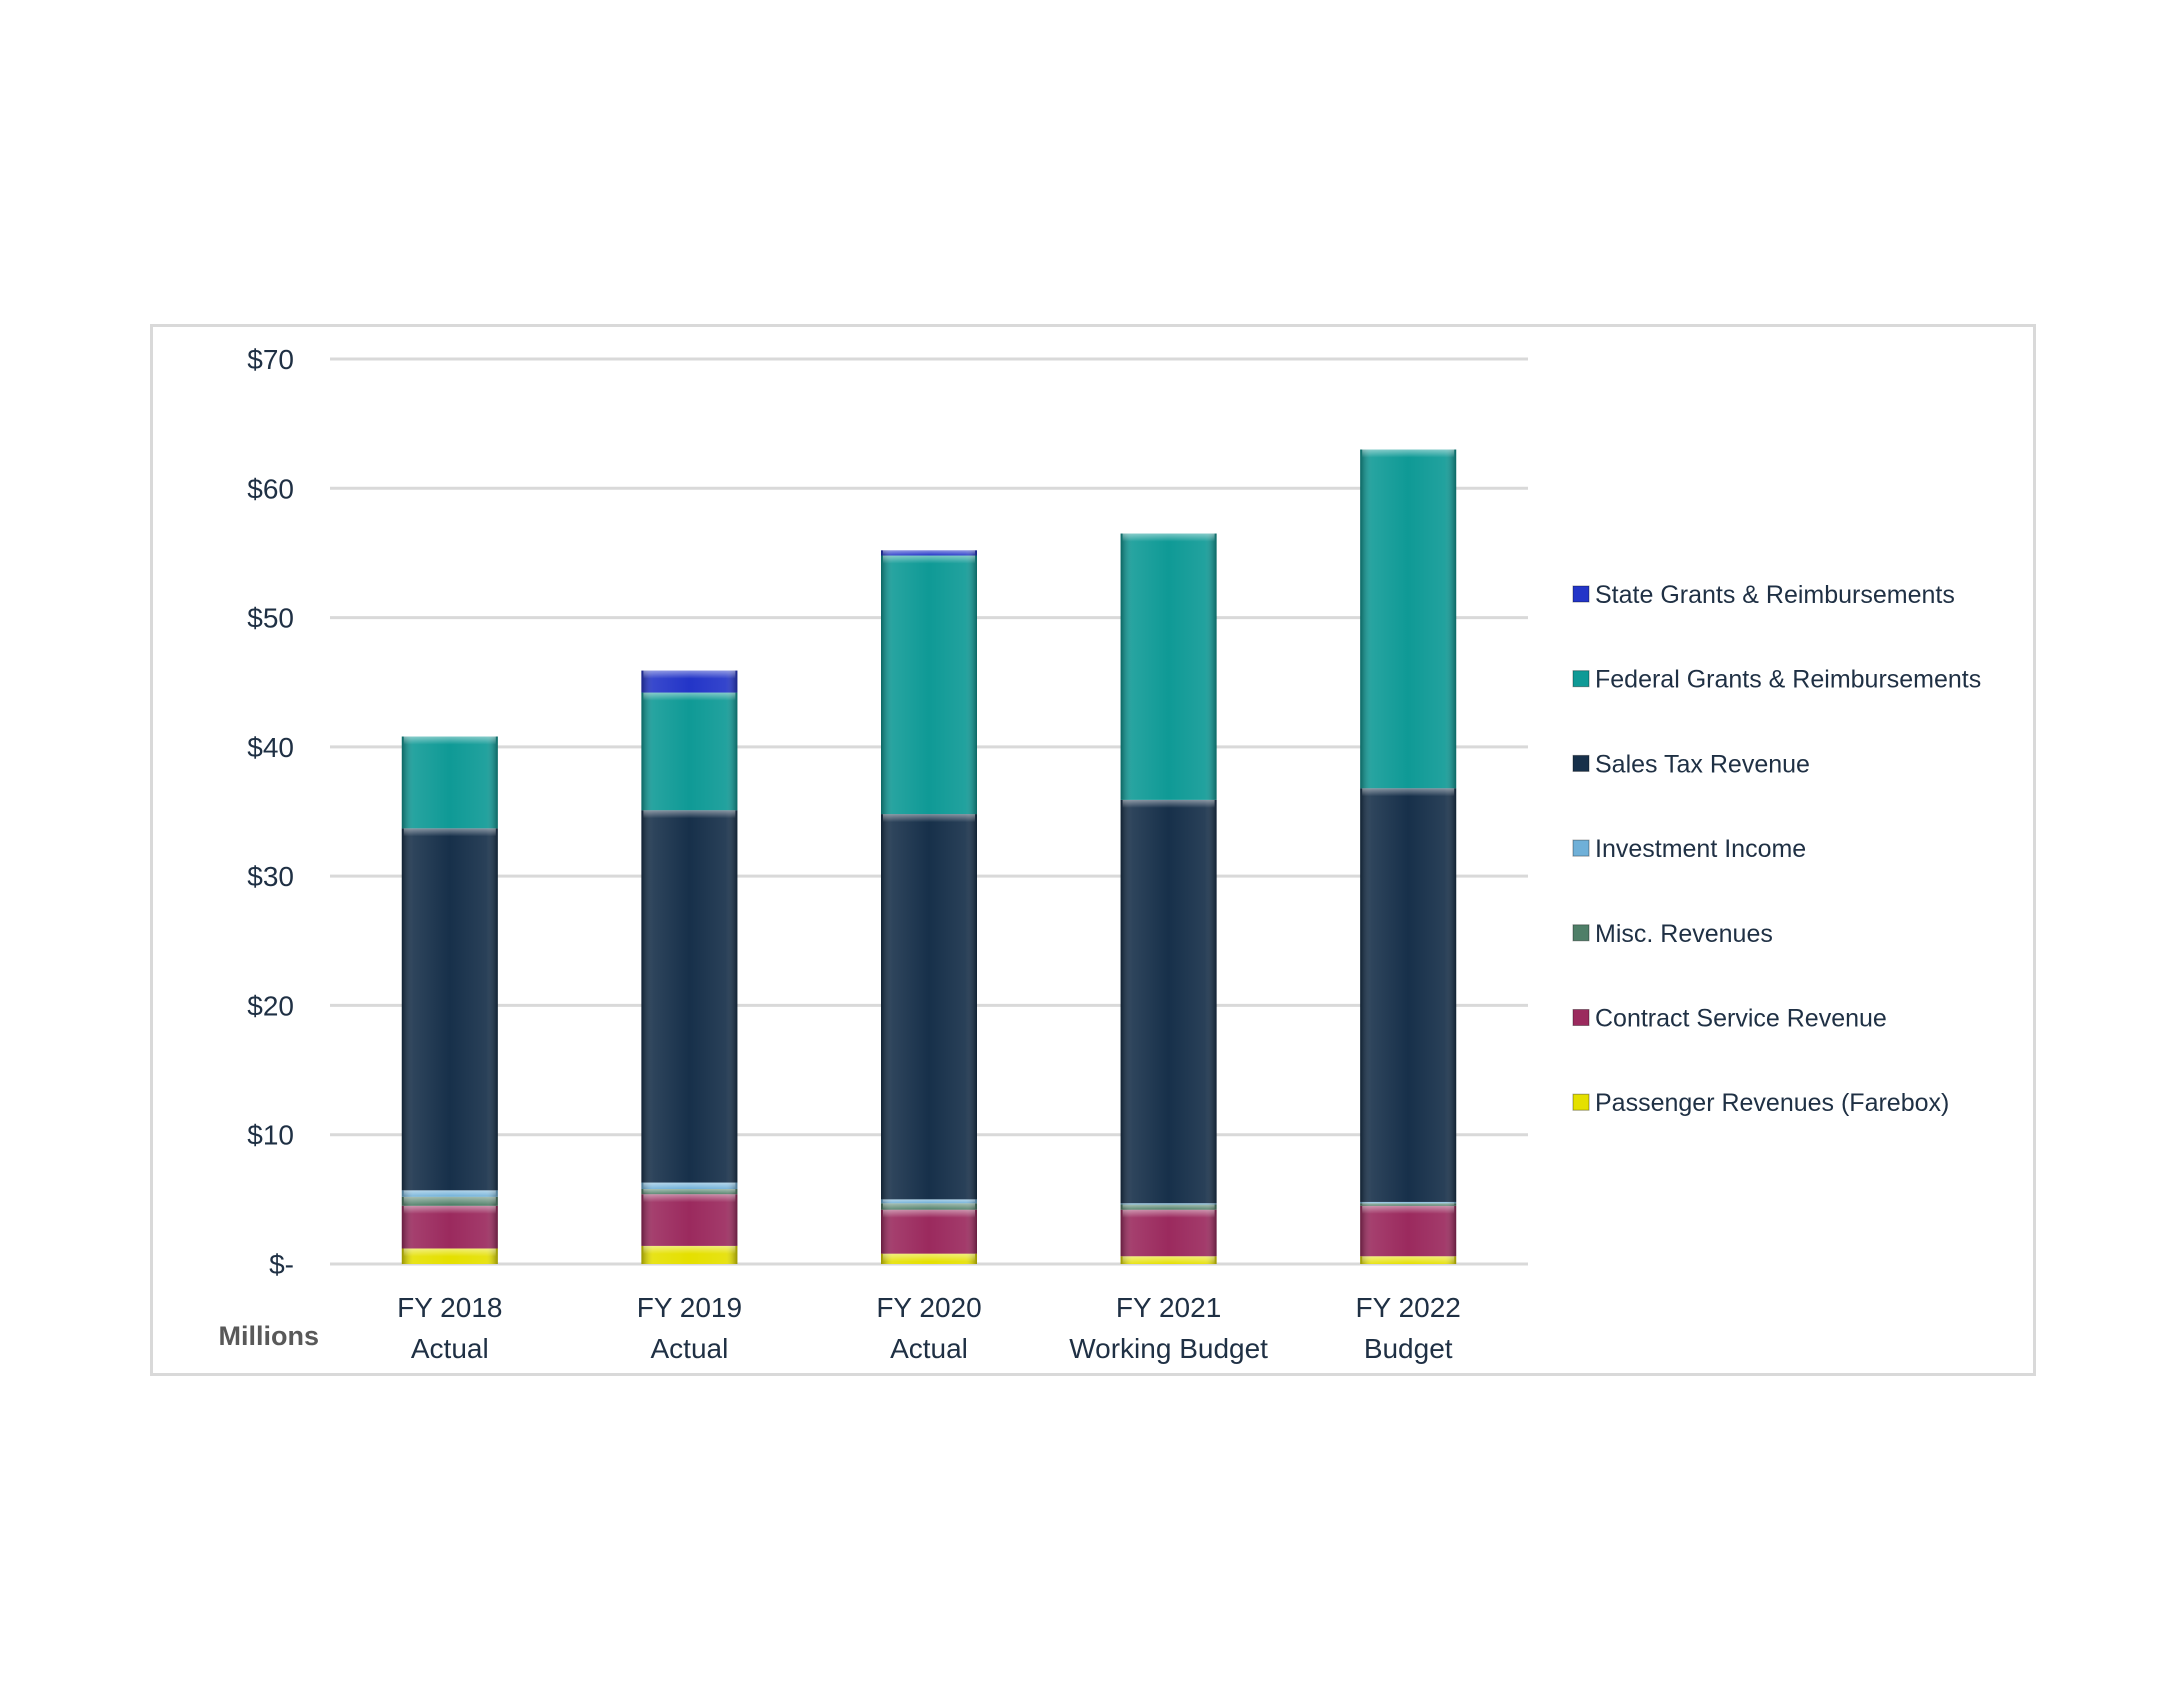 The height and width of the screenshot is (1692, 2178). What do you see at coordinates (270, 488) in the screenshot?
I see `y-tick-label: $60` at bounding box center [270, 488].